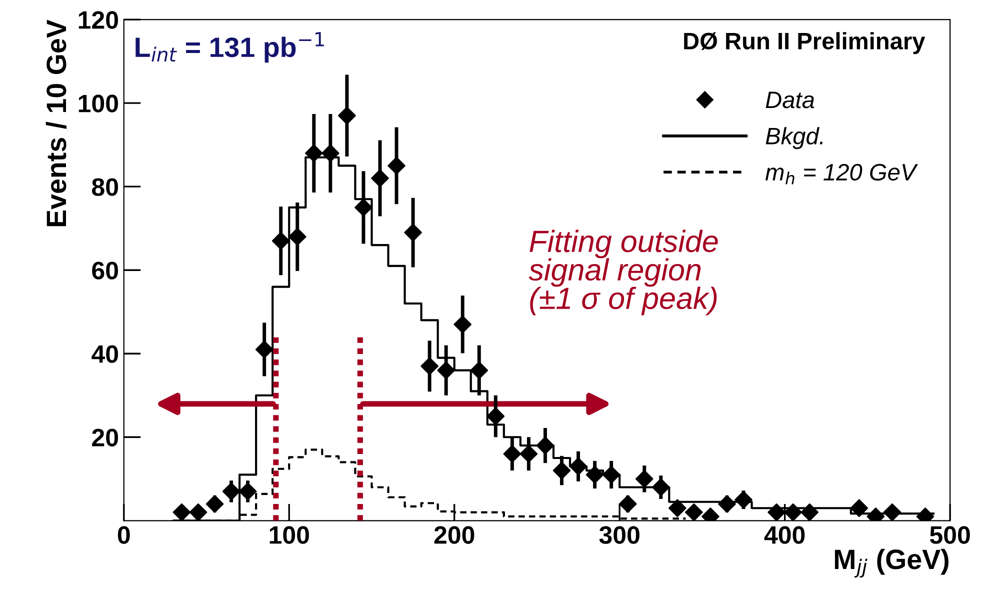 The image size is (999, 593). I want to click on annotation: L$_{int}$ = 131 pb$^{−1}$, so click(230, 47).